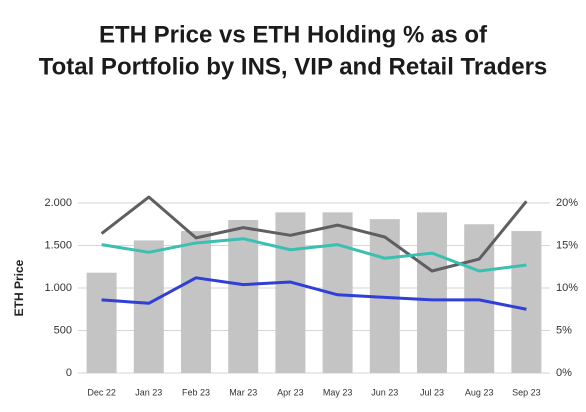  What do you see at coordinates (526, 392) in the screenshot?
I see `x-tick-label: Sep 23` at bounding box center [526, 392].